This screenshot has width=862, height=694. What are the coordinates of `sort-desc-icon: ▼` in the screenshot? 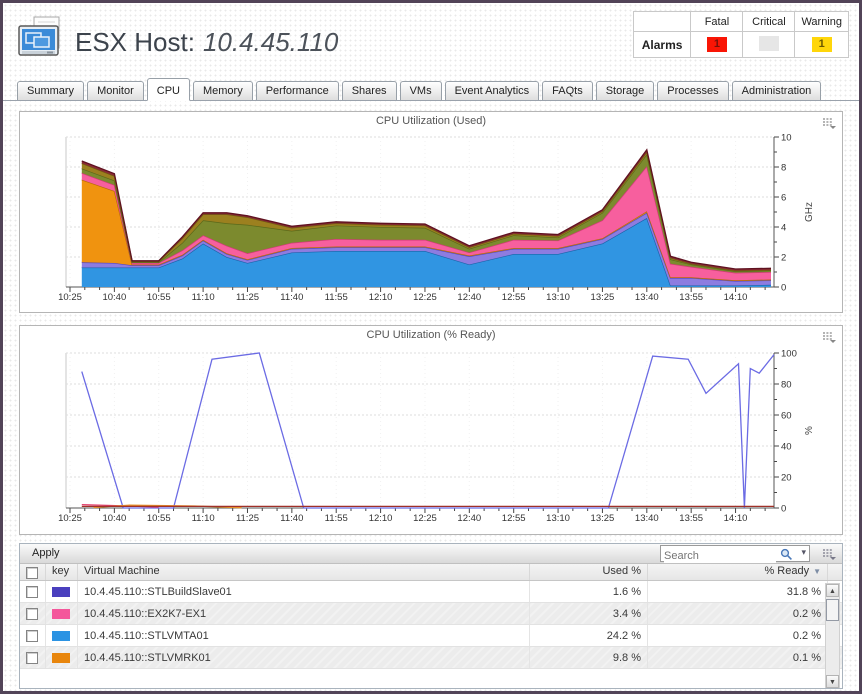 It's located at (817, 571).